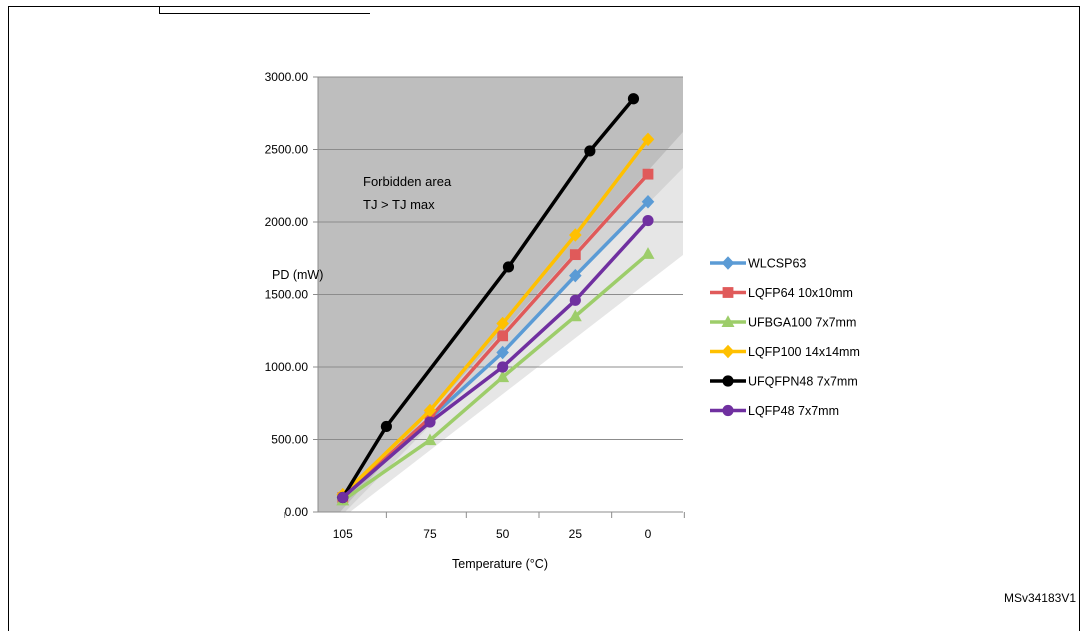  What do you see at coordinates (802, 323) in the screenshot?
I see `legend-label: UFBGA100 7x7mm` at bounding box center [802, 323].